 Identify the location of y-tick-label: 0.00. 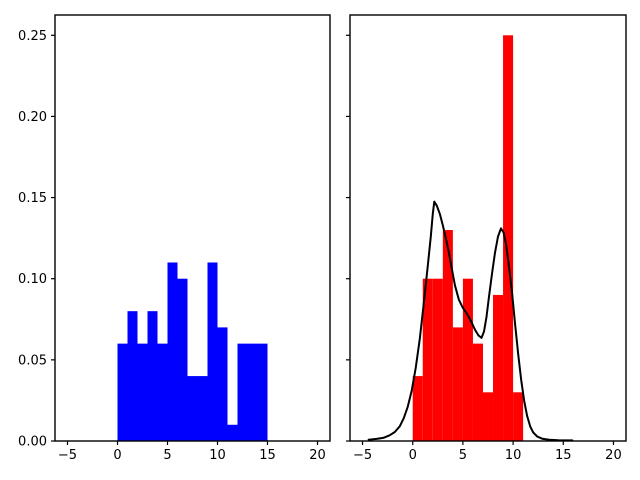
(32, 442).